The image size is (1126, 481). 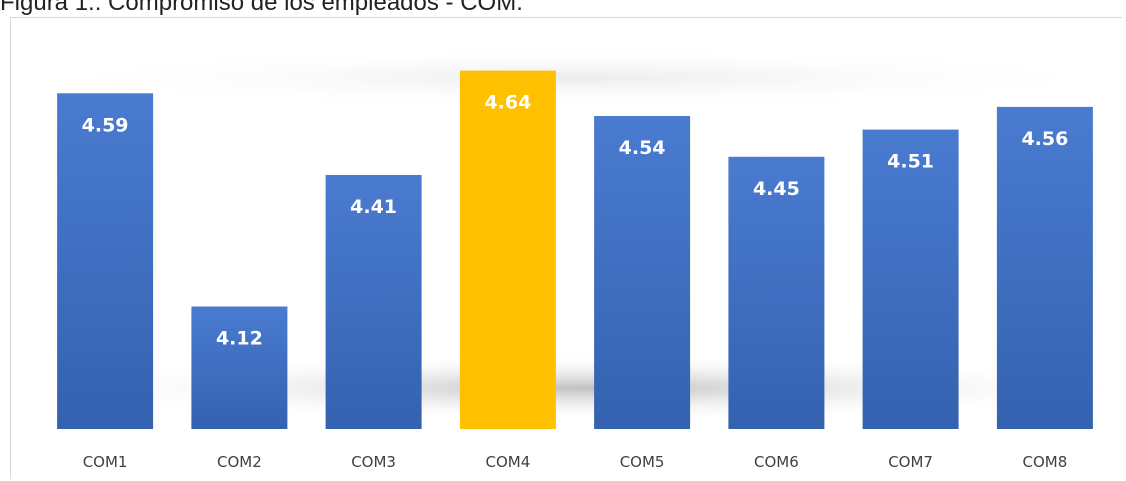 What do you see at coordinates (910, 462) in the screenshot?
I see `tick-label-com7: COM7` at bounding box center [910, 462].